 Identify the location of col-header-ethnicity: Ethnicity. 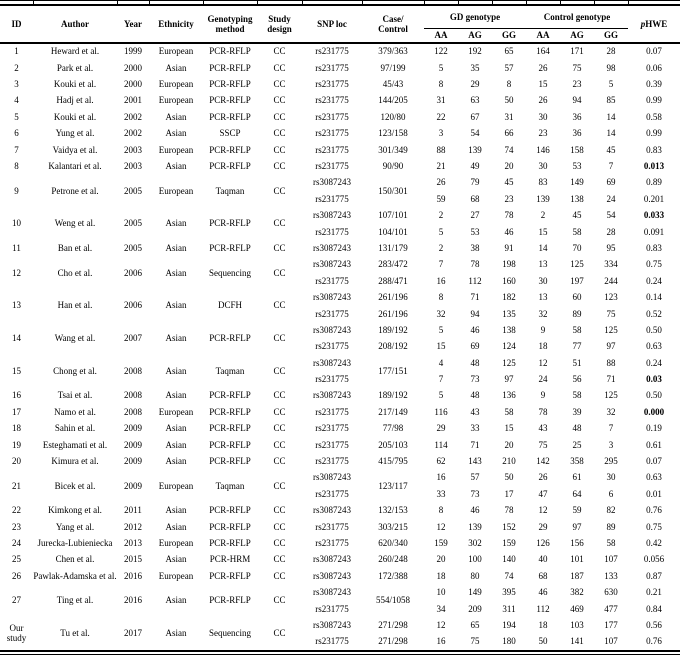
(176, 24).